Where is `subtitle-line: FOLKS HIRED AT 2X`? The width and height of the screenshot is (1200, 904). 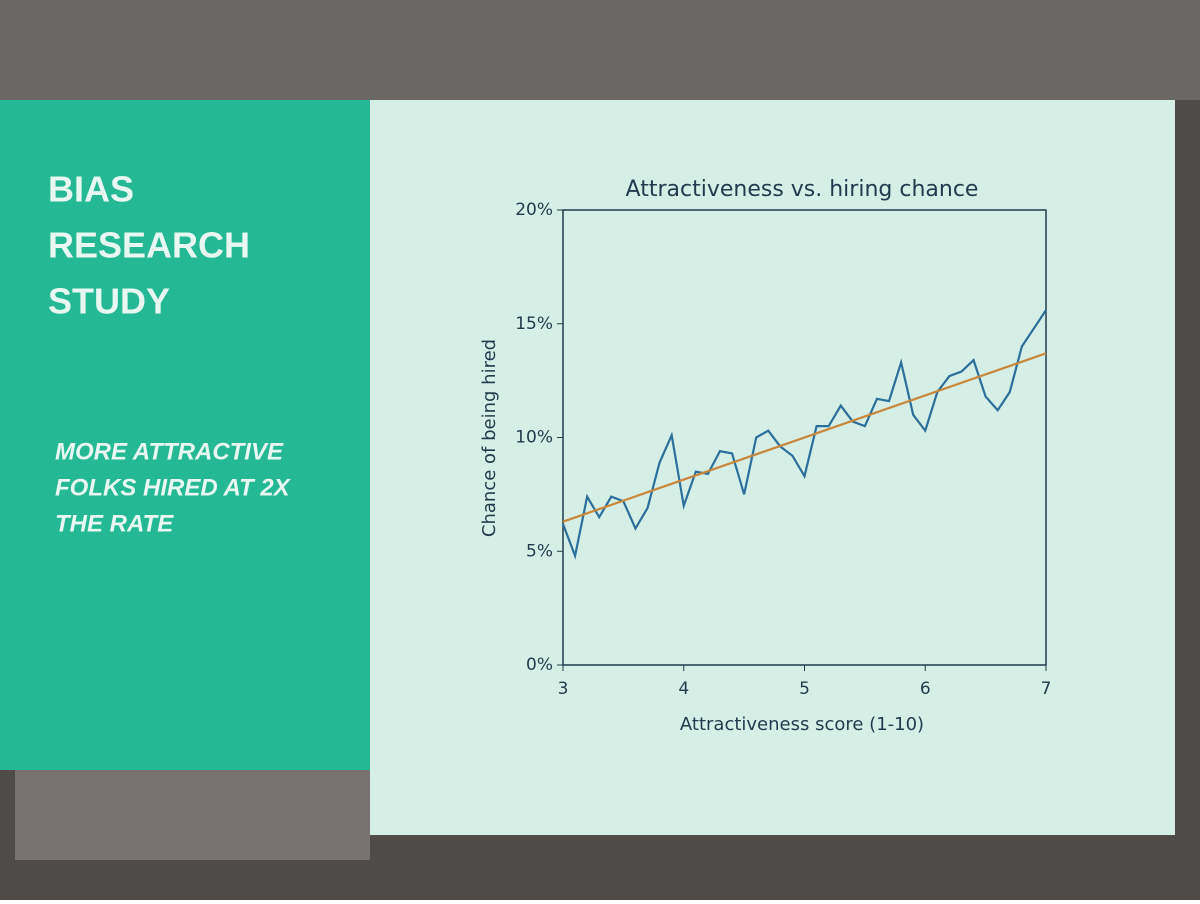
subtitle-line: FOLKS HIRED AT 2X is located at coordinates (173, 487).